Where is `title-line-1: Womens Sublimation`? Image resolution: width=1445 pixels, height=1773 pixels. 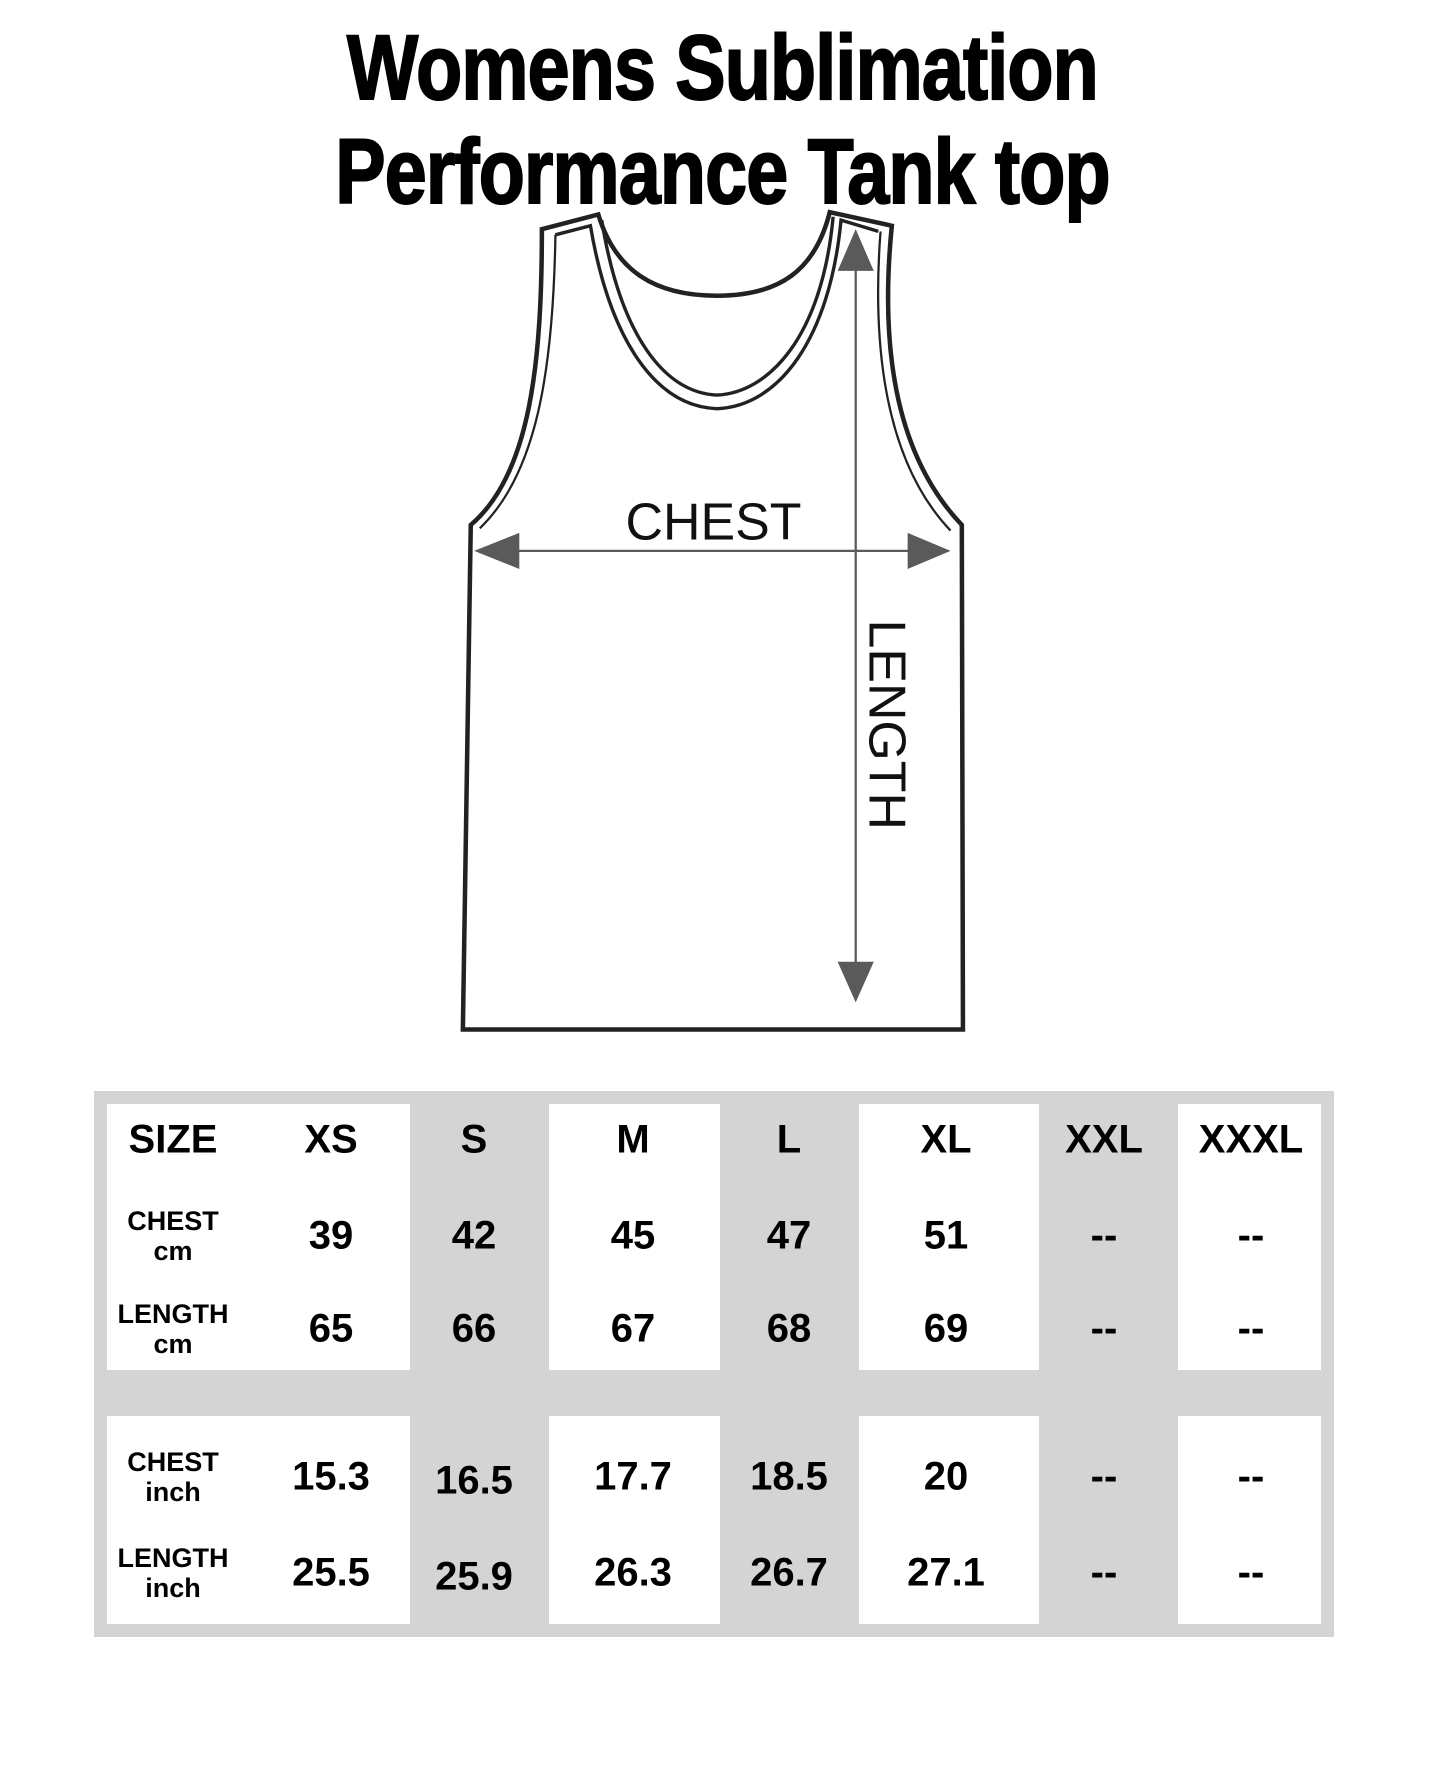
title-line-1: Womens Sublimation is located at coordinates (722, 68).